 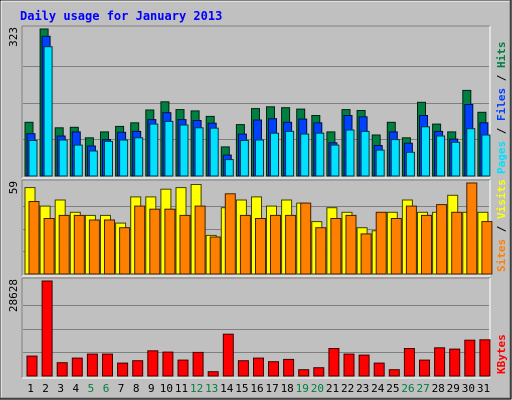 I want to click on x-tick-label-day-16: 16, so click(x=256, y=388).